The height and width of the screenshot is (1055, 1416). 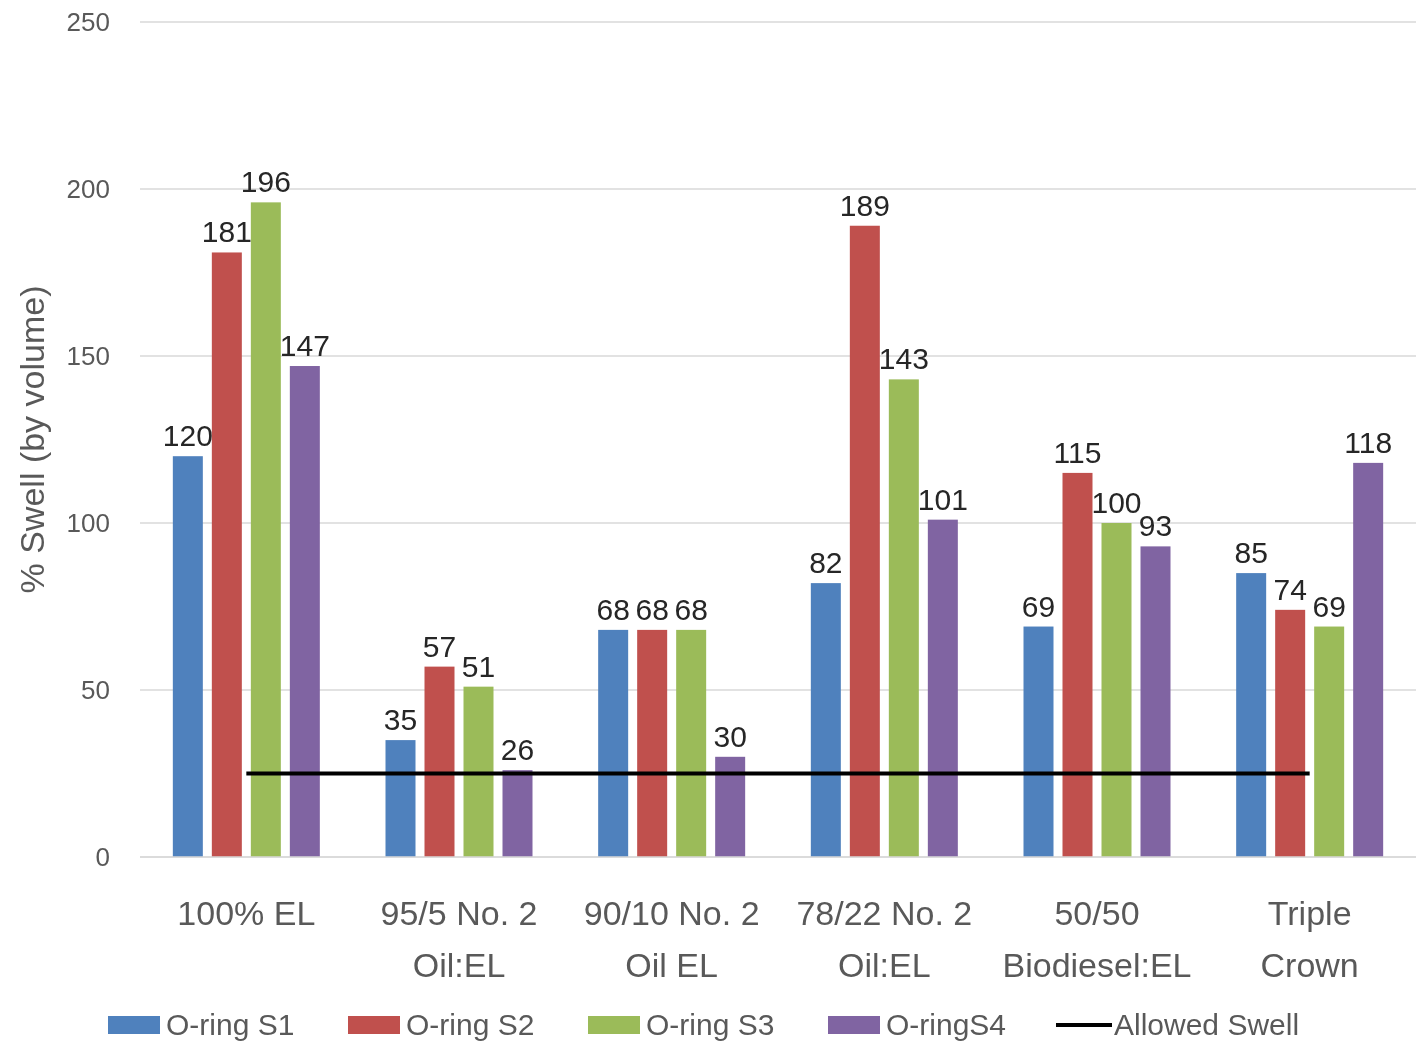 What do you see at coordinates (95, 690) in the screenshot?
I see `y-tick-label: 50` at bounding box center [95, 690].